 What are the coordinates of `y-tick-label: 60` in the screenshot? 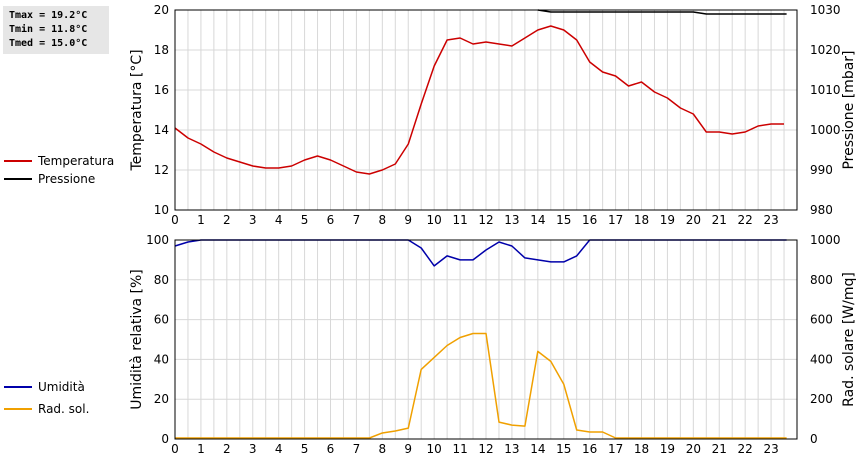 It's located at (161, 320).